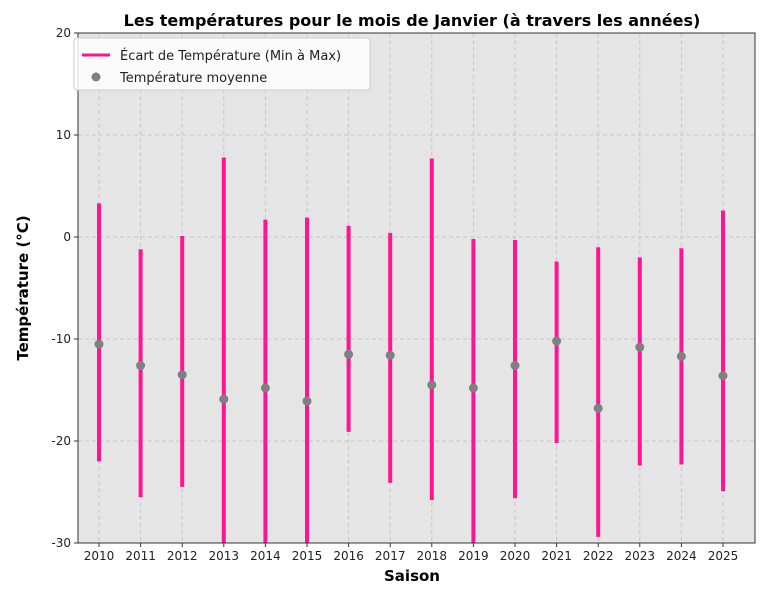 This screenshot has width=768, height=601. What do you see at coordinates (681, 356) in the screenshot?
I see `mean-point-2024` at bounding box center [681, 356].